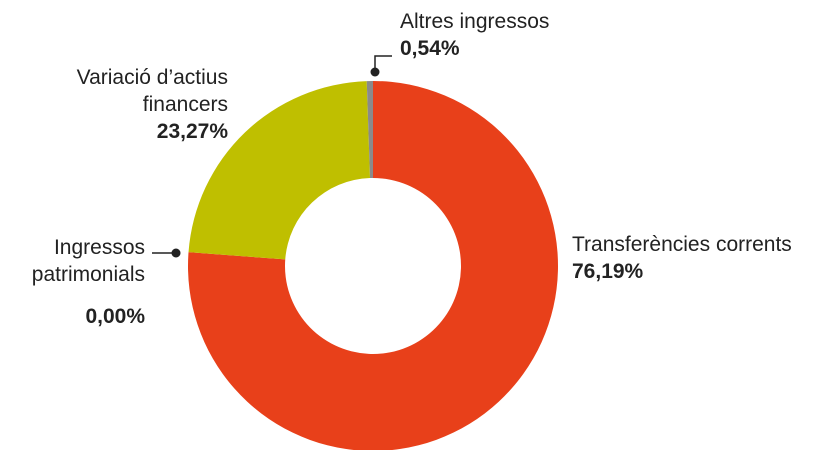  I want to click on slice-label: Ingressos patrimonials 0,00%, so click(82, 282).